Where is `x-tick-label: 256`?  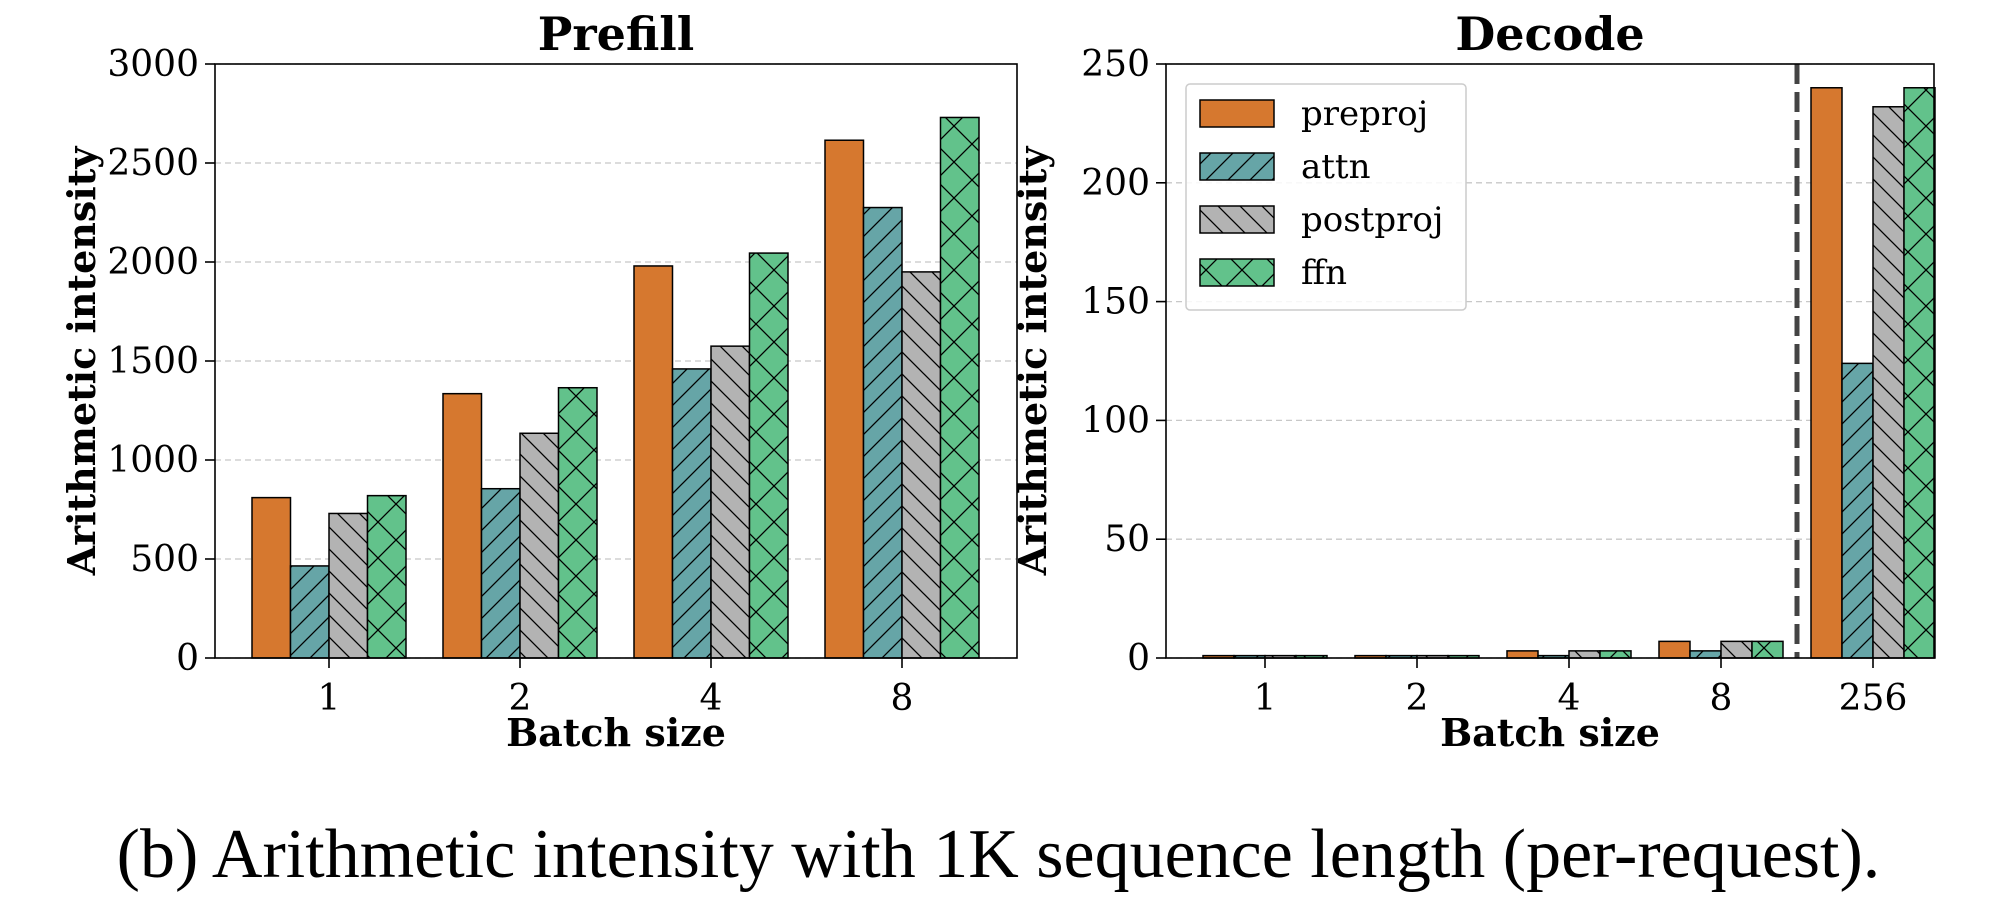
x-tick-label: 256 is located at coordinates (1873, 698).